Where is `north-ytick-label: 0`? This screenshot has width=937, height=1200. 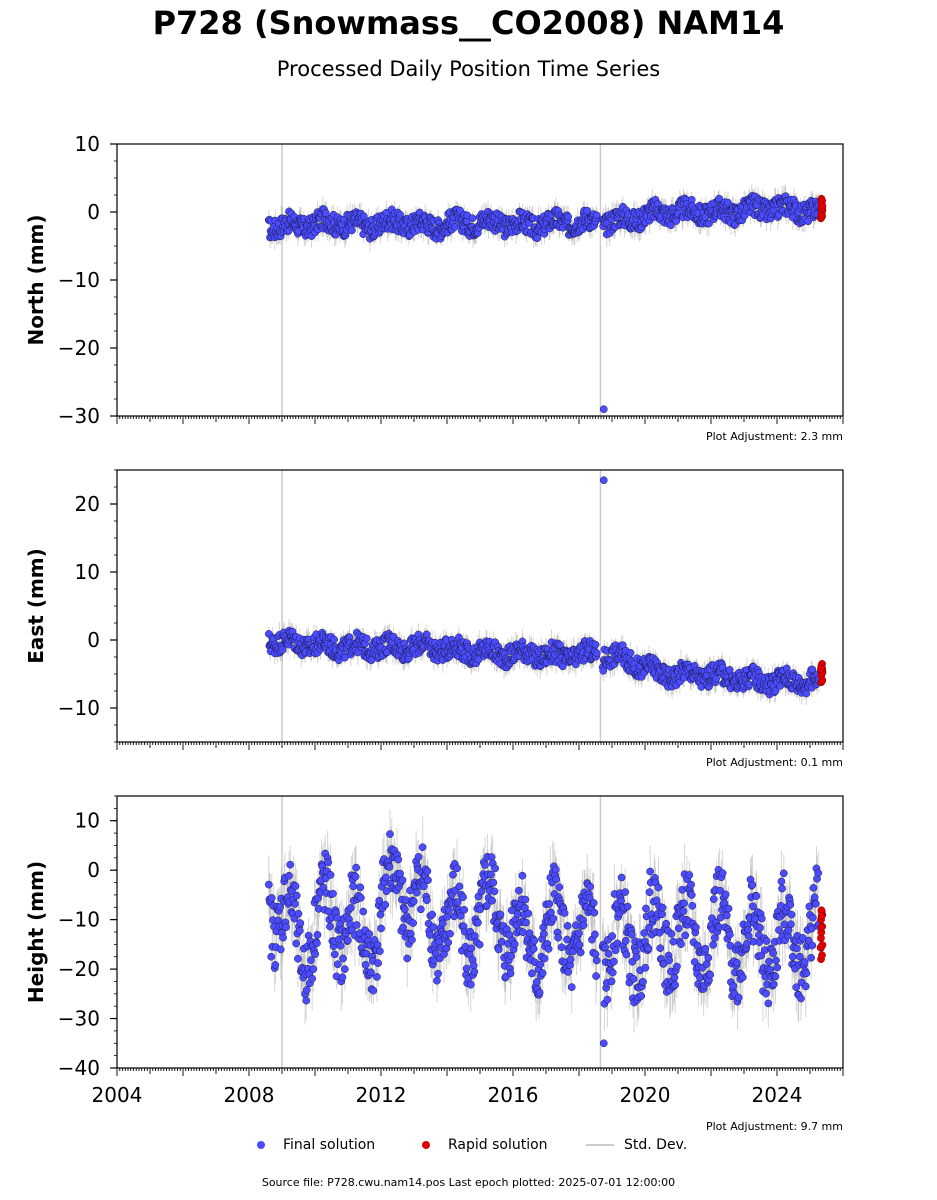 north-ytick-label: 0 is located at coordinates (93, 212).